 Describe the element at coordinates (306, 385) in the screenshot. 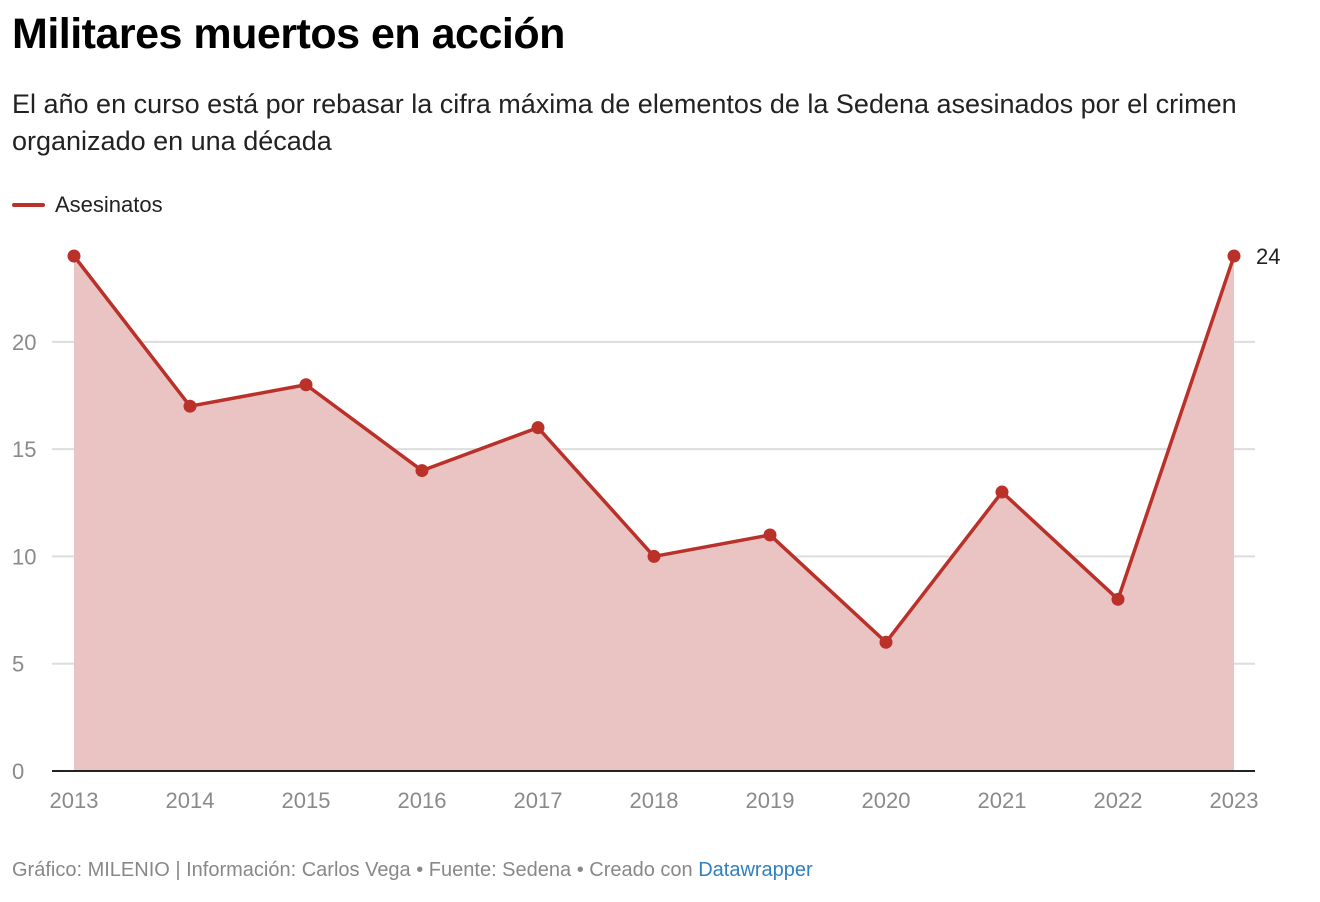

I see `data-point-2015` at that location.